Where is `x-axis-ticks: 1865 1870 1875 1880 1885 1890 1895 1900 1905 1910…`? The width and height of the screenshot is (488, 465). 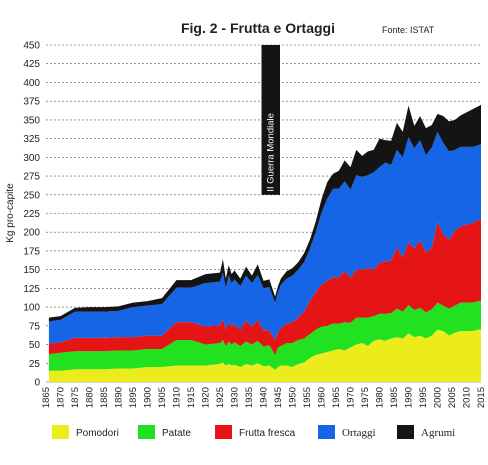 x-axis-ticks: 1865 1870 1875 1880 1885 1890 1895 1900 1905 1910… is located at coordinates (264, 397).